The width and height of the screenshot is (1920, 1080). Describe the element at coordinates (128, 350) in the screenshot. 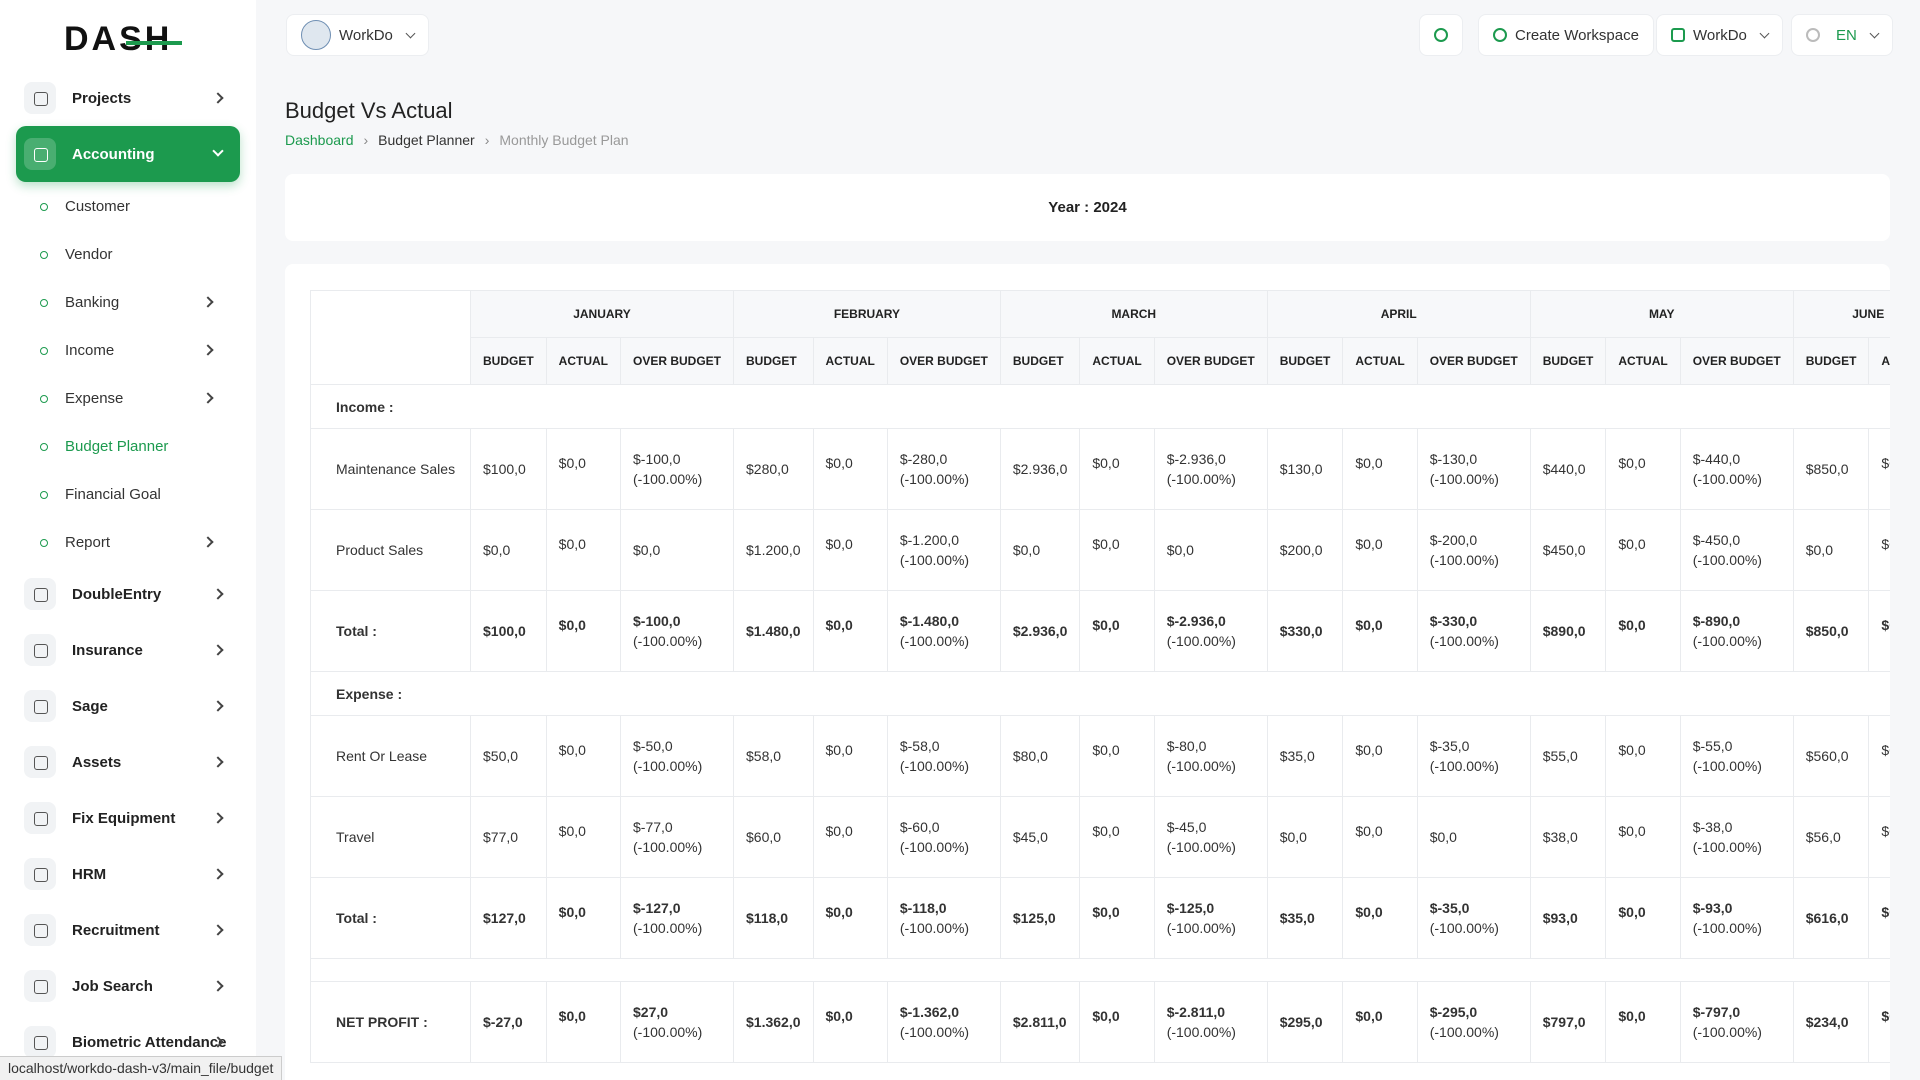

I see `submenu-item: Income` at that location.